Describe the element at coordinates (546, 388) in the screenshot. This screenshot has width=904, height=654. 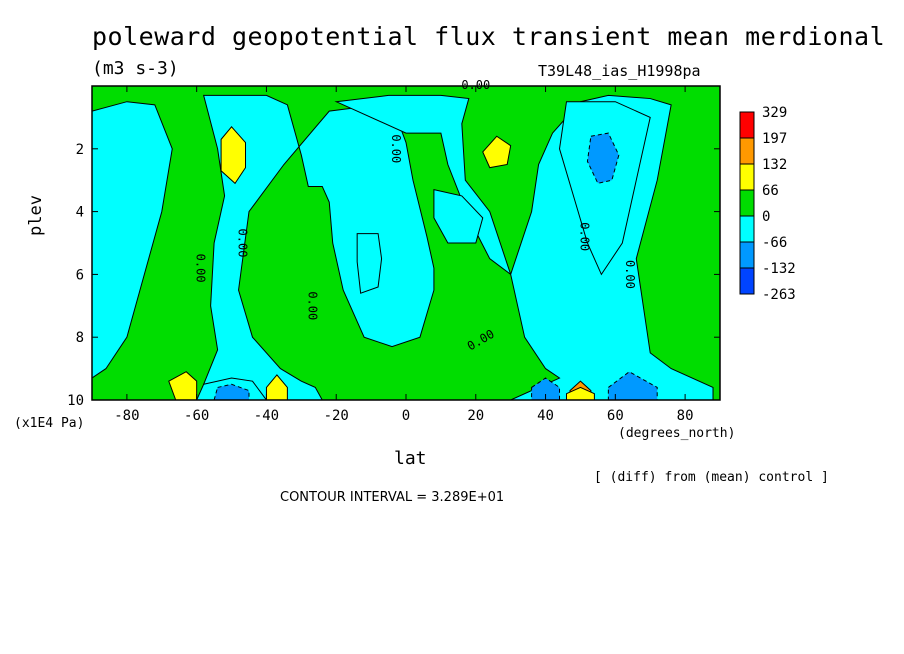
I see `region-blue-nh-low1` at that location.